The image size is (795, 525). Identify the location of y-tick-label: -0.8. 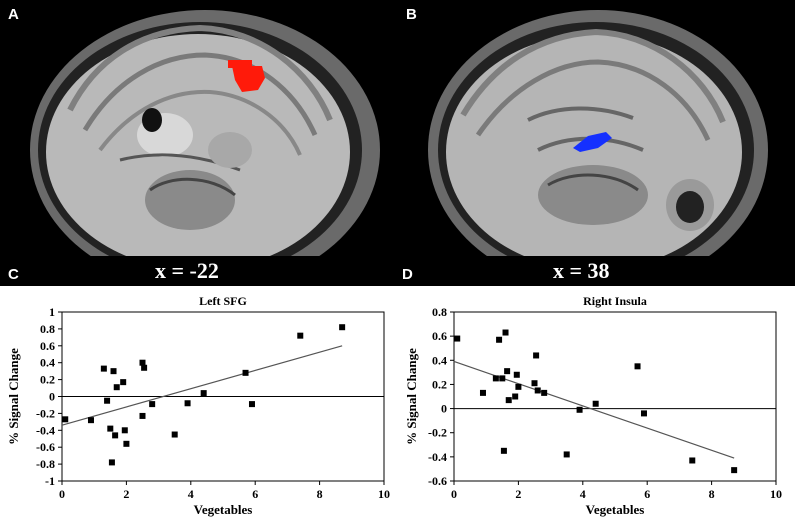
(45, 464).